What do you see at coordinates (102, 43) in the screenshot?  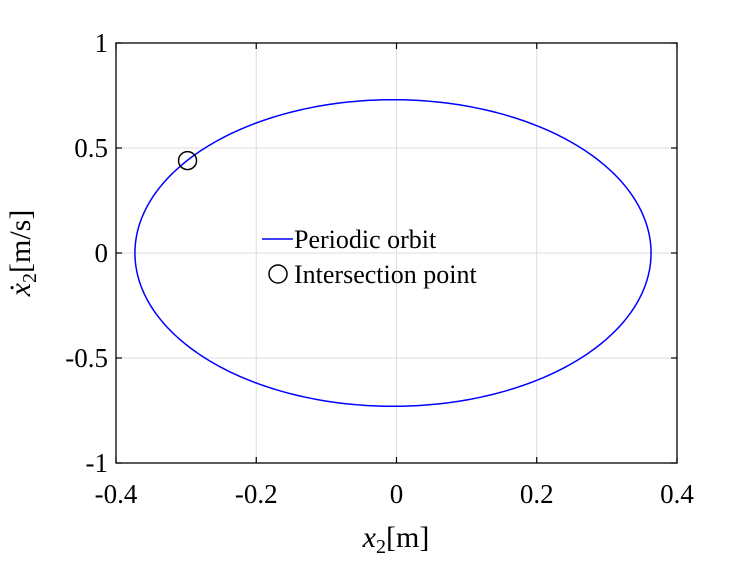 I see `y-tick-label-4: 1` at bounding box center [102, 43].